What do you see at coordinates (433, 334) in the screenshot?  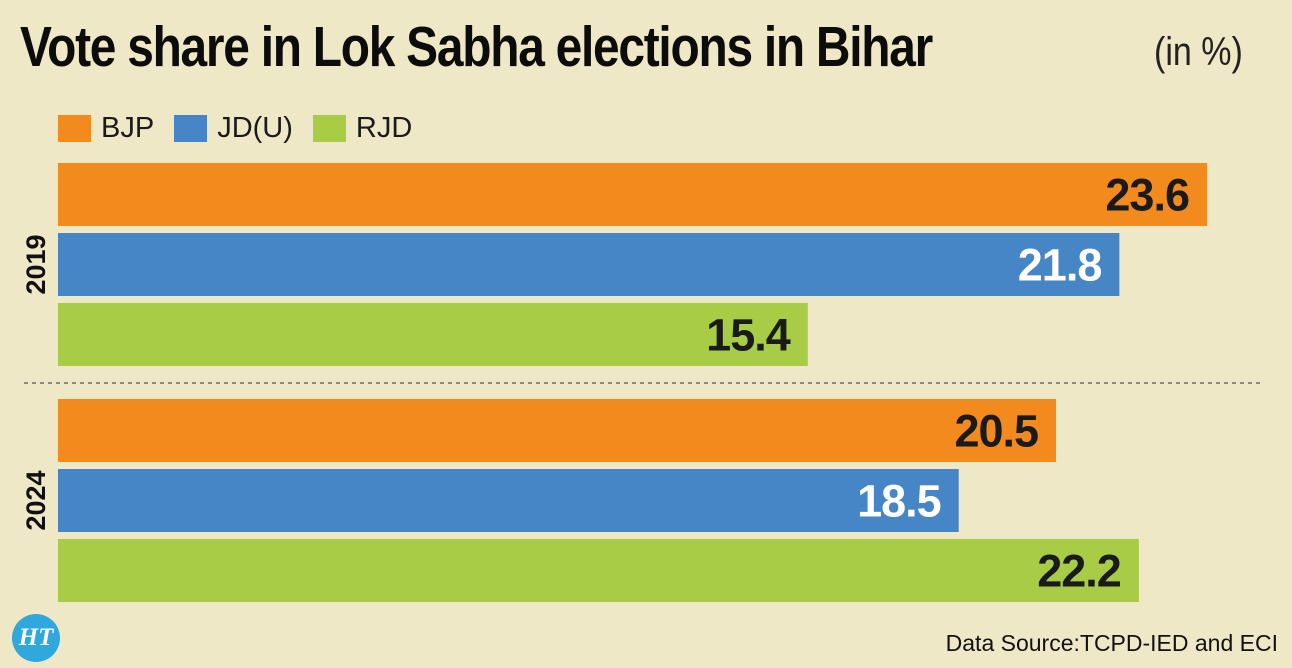 I see `bar-rjd-2019` at bounding box center [433, 334].